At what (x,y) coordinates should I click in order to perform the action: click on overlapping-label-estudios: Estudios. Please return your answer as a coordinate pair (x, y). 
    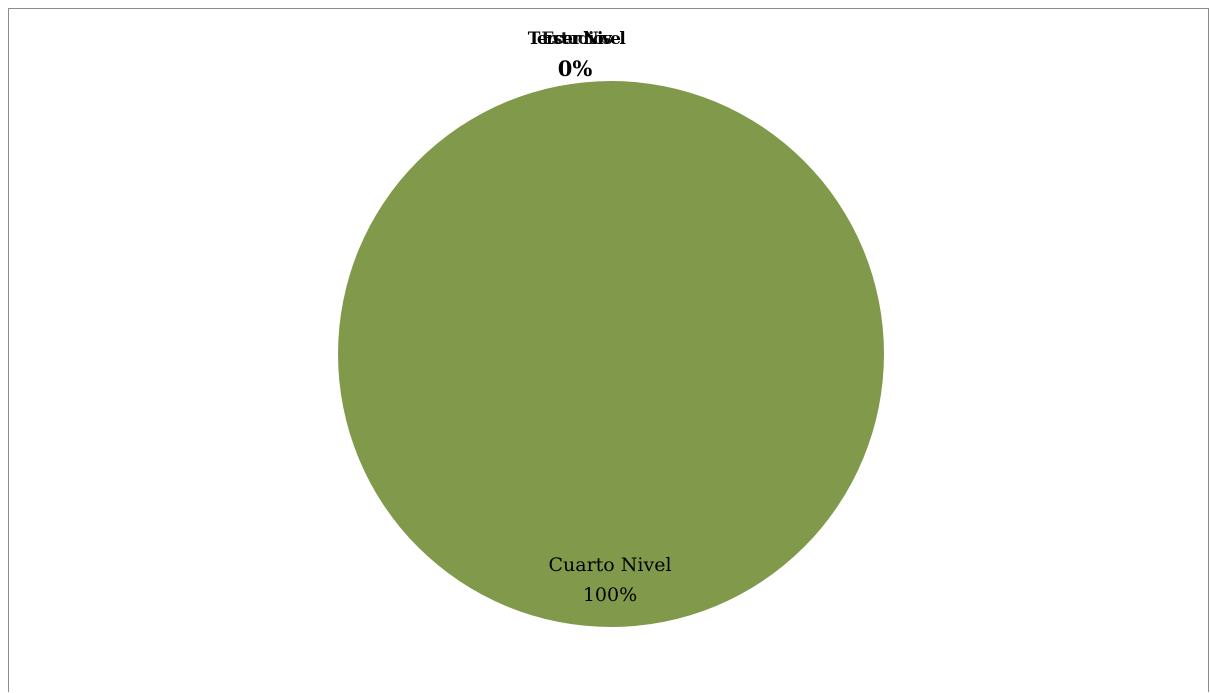
    Looking at the image, I should click on (576, 39).